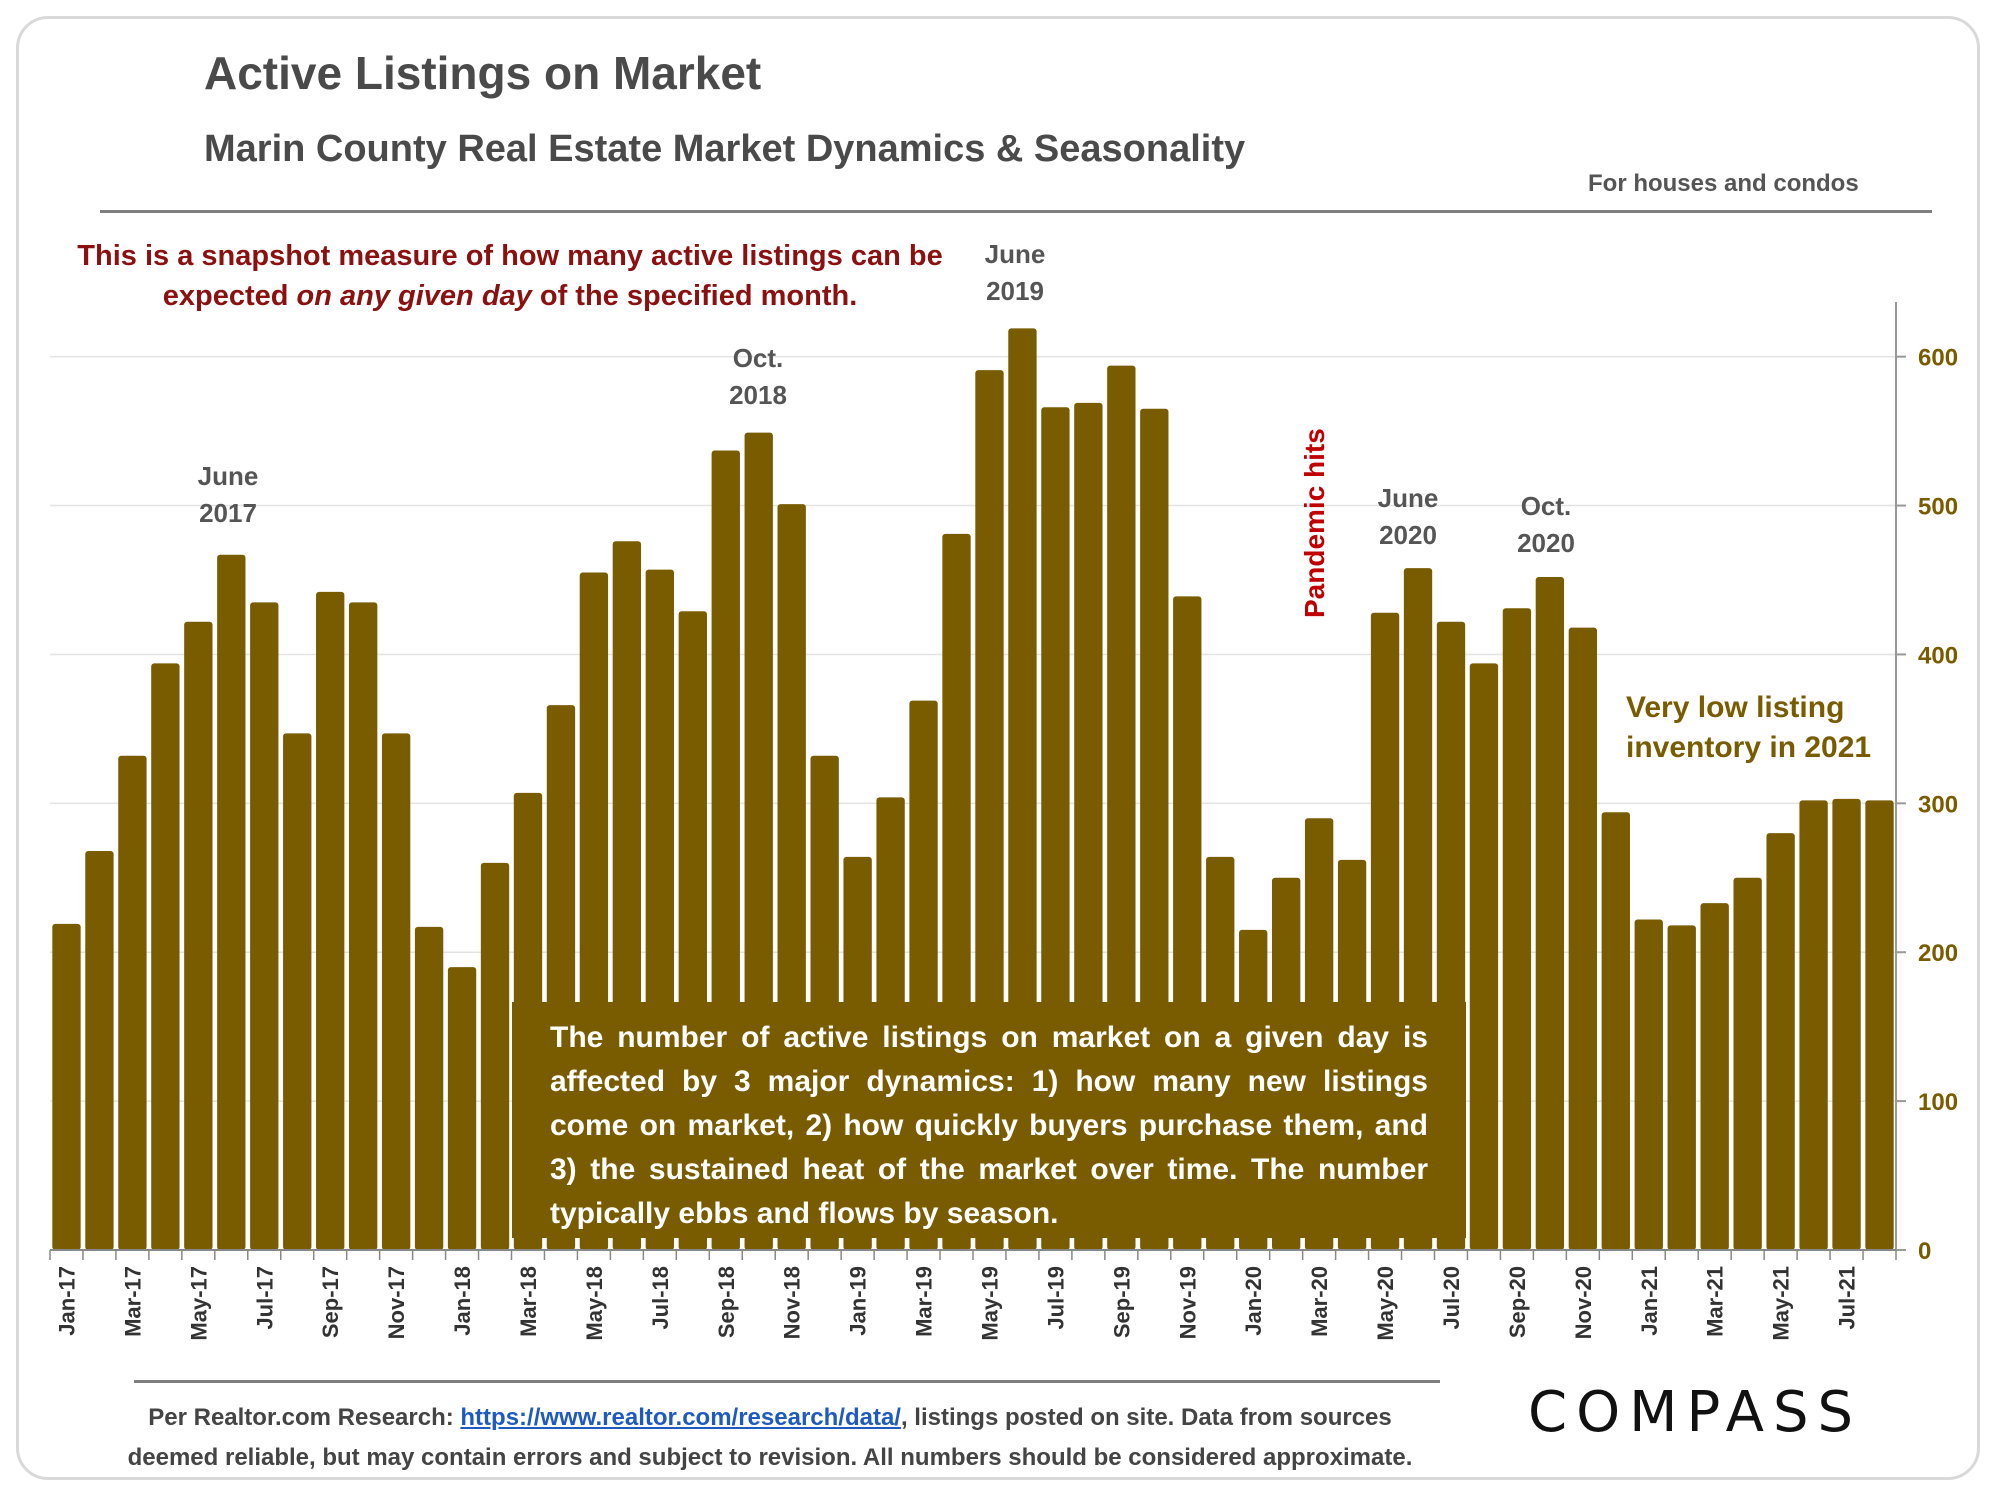 This screenshot has height=1500, width=2000. Describe the element at coordinates (694, 296) in the screenshot. I see `note-text-2: of the specified month.` at that location.